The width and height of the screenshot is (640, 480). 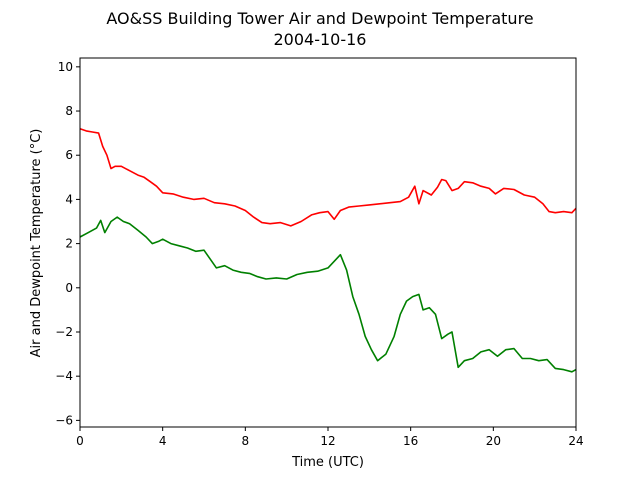 I want to click on y-tick-label: 0, so click(x=69, y=288).